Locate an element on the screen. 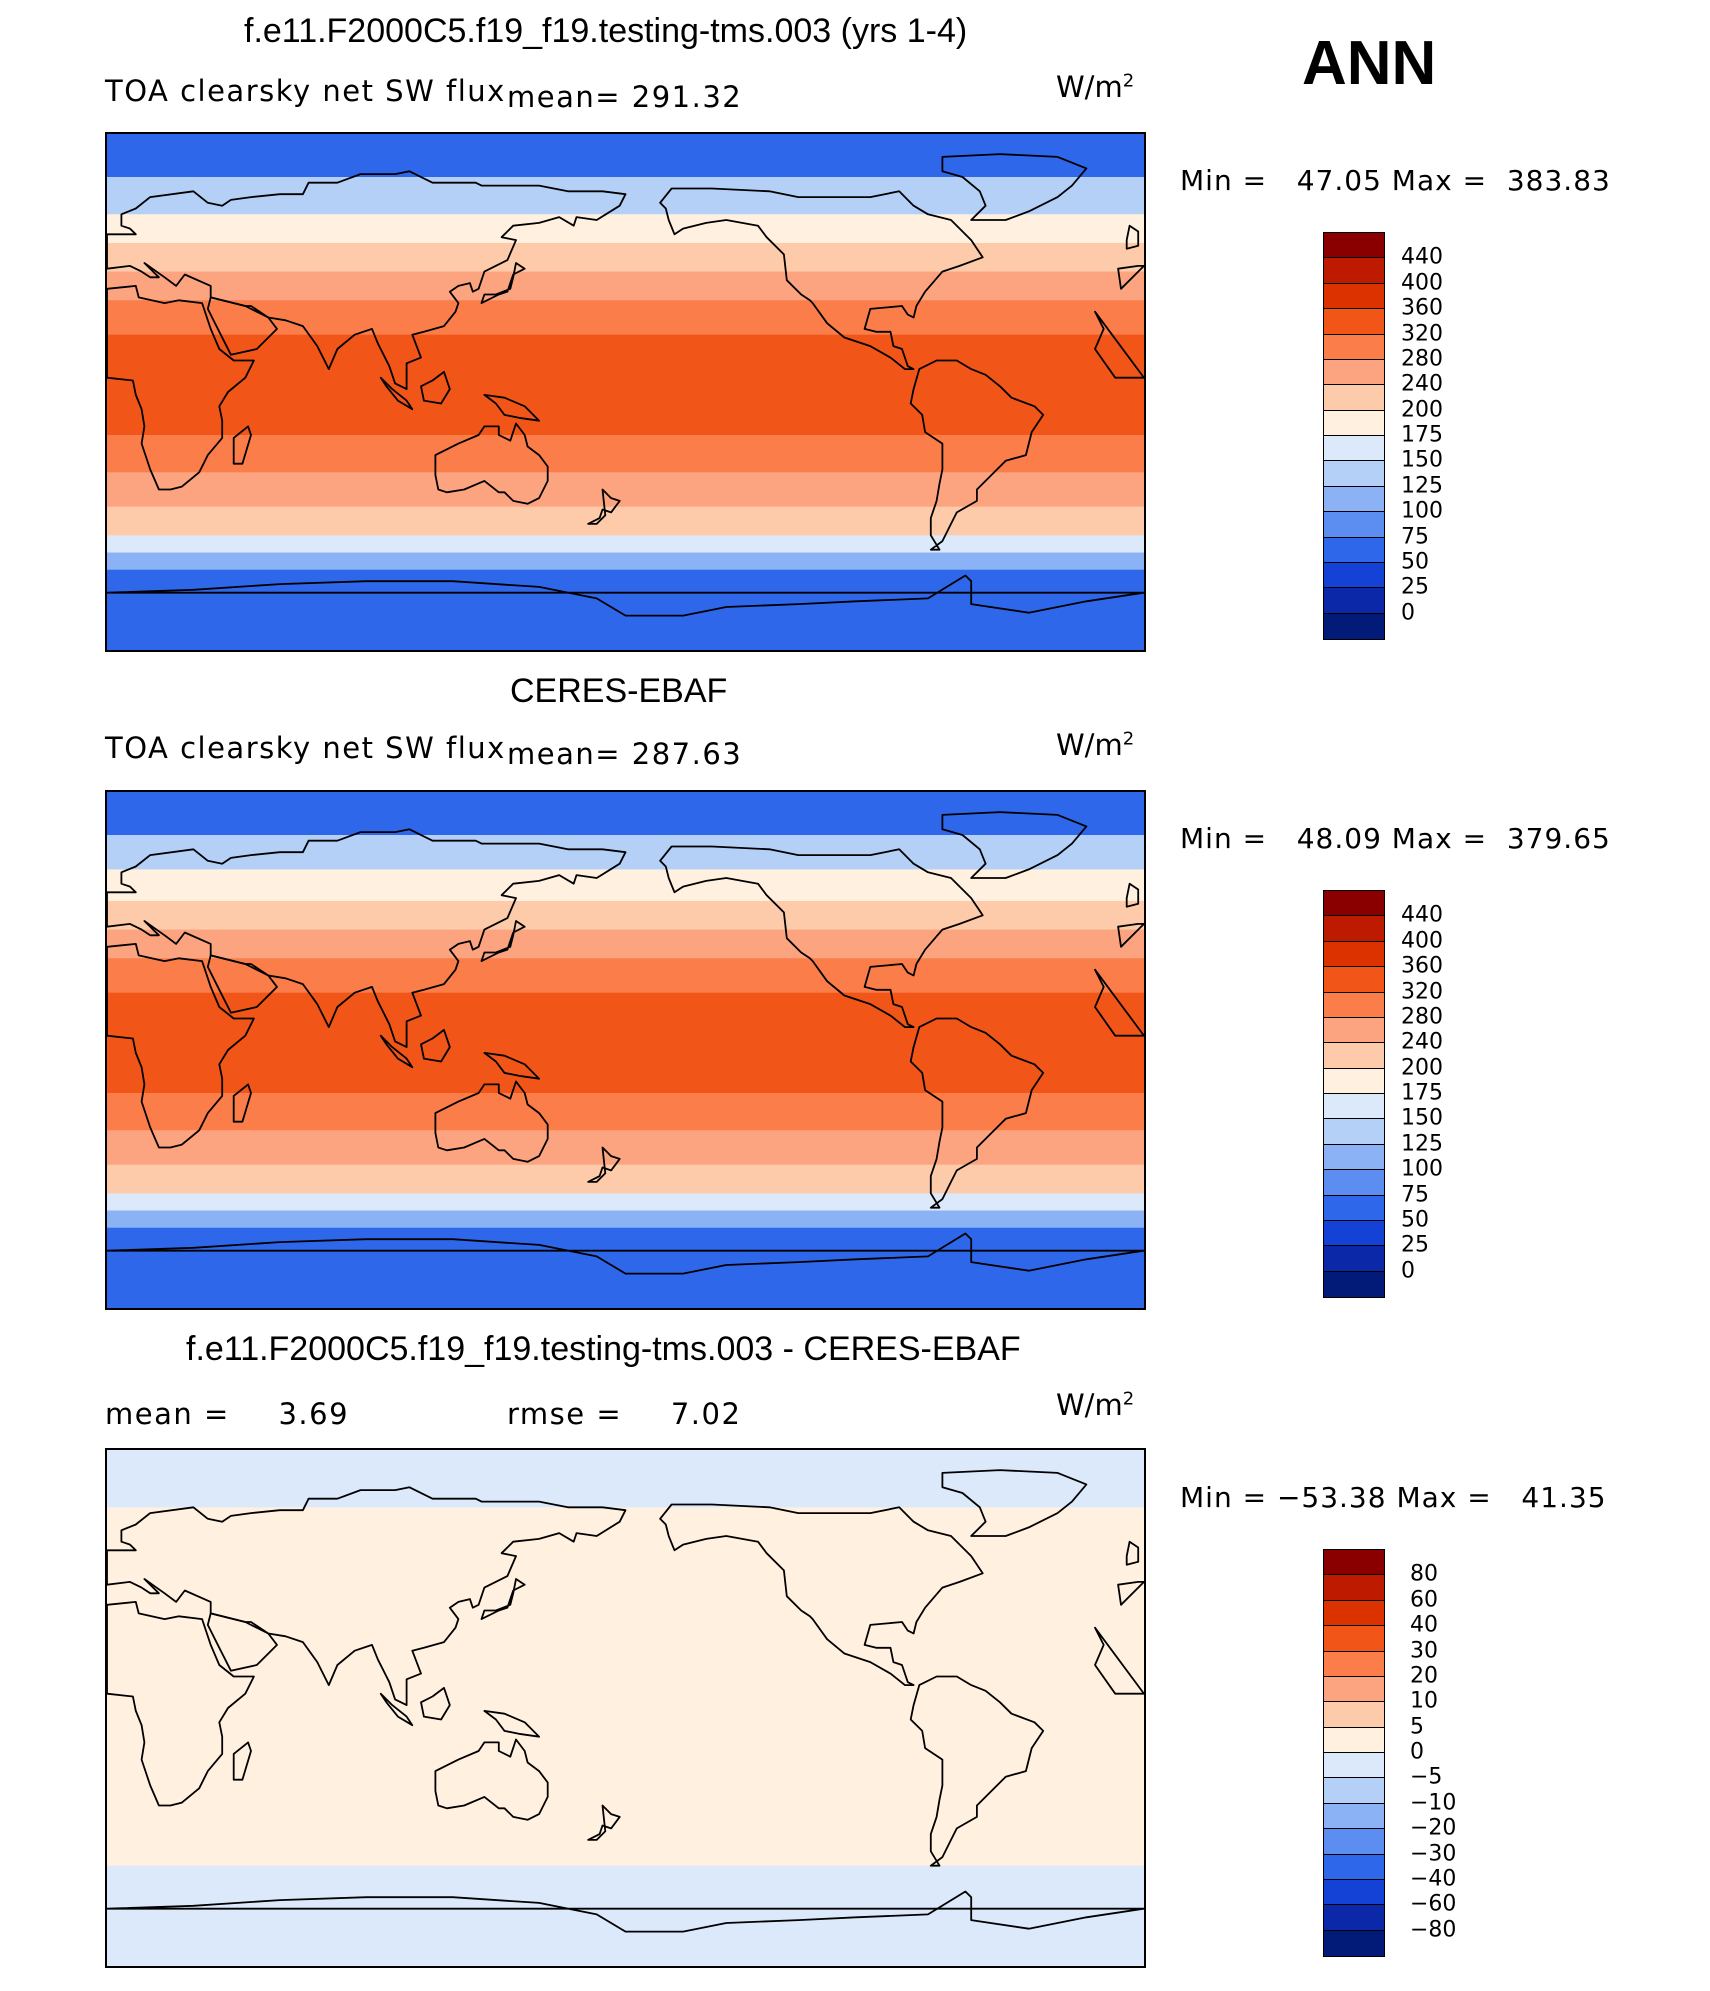 This screenshot has width=1710, height=1991. colorbar-label: 80 is located at coordinates (1424, 1574).